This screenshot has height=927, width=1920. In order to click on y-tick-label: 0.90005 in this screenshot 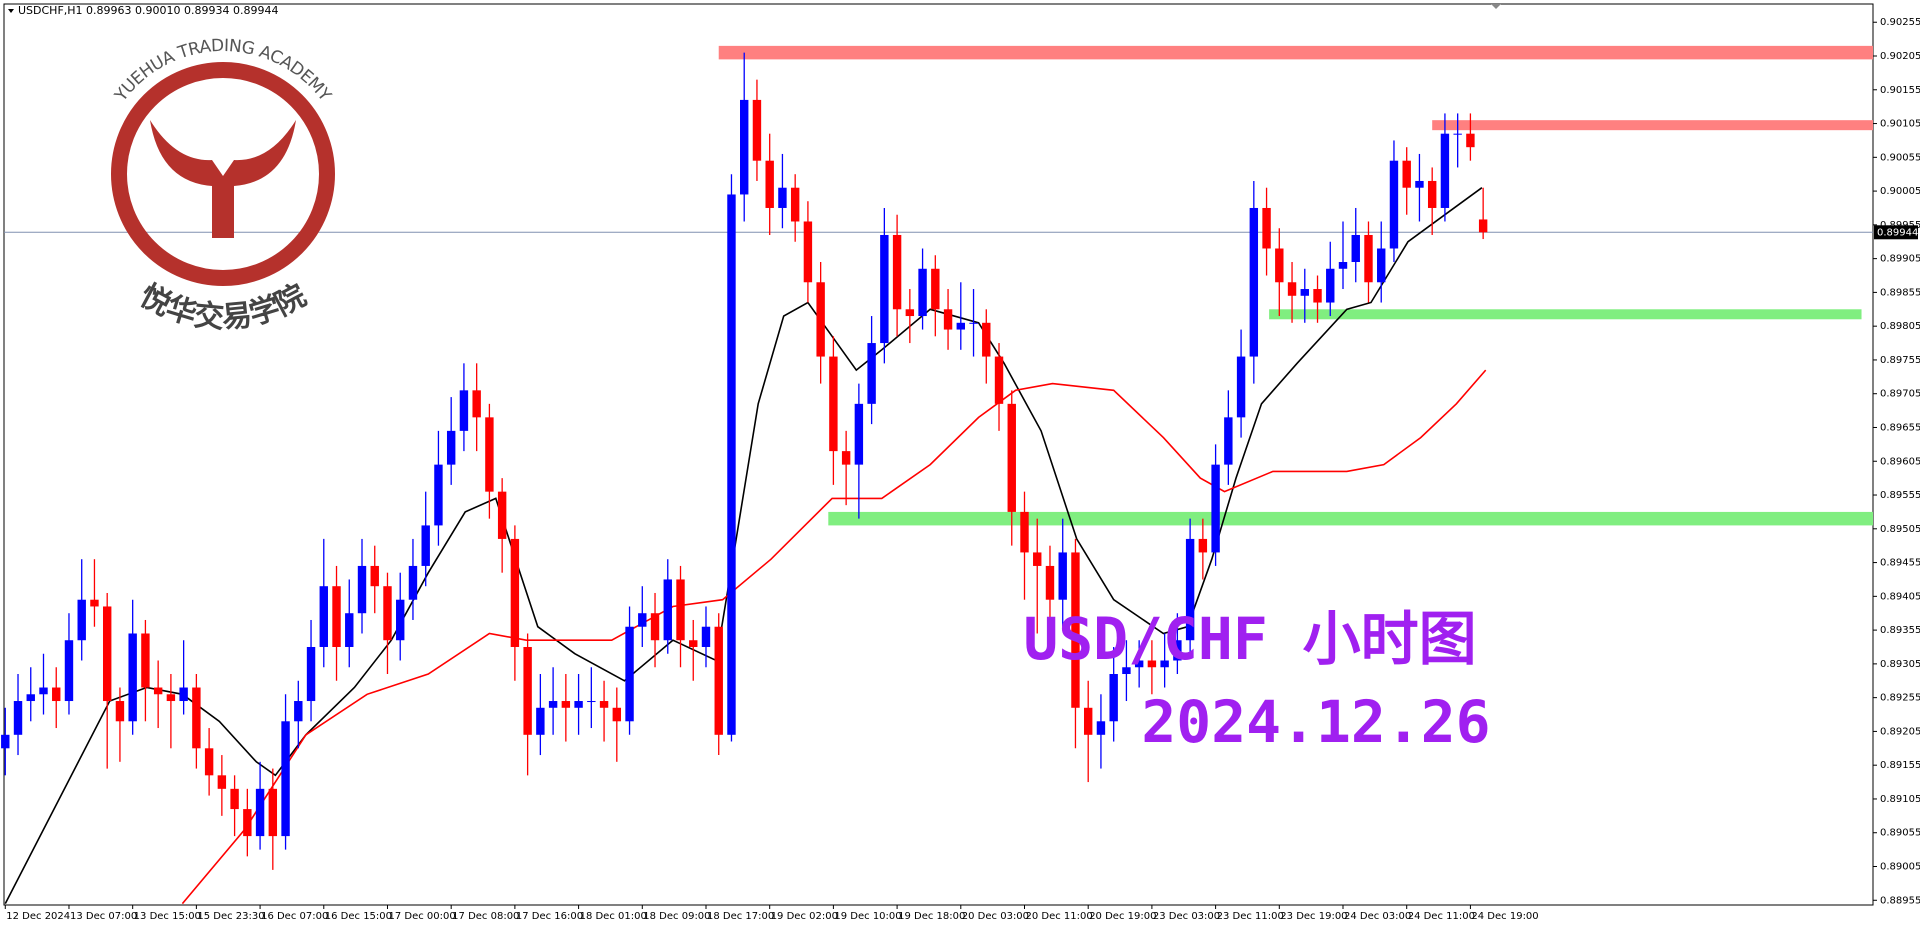, I will do `click(1900, 191)`.